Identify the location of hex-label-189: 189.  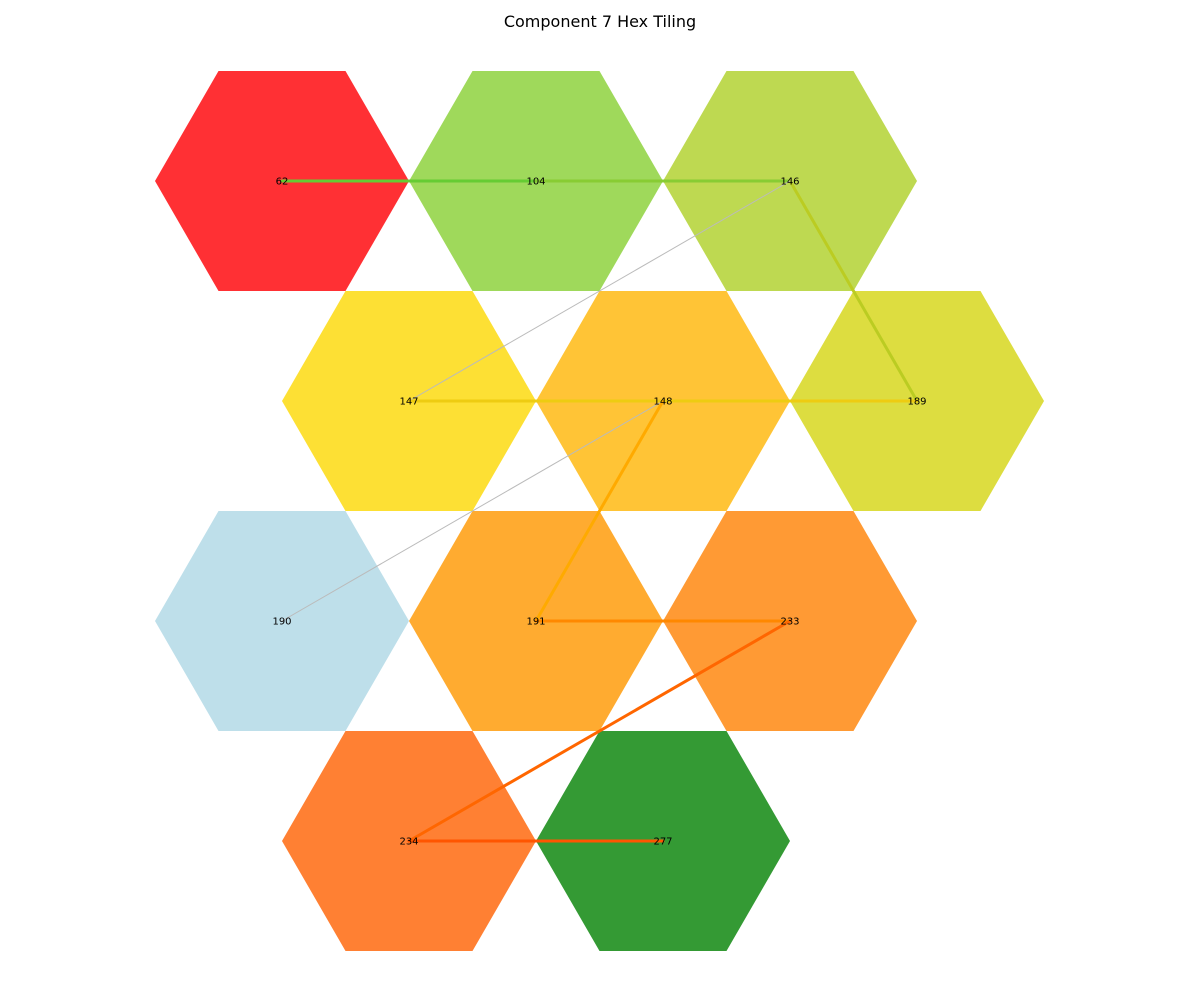
(916, 402).